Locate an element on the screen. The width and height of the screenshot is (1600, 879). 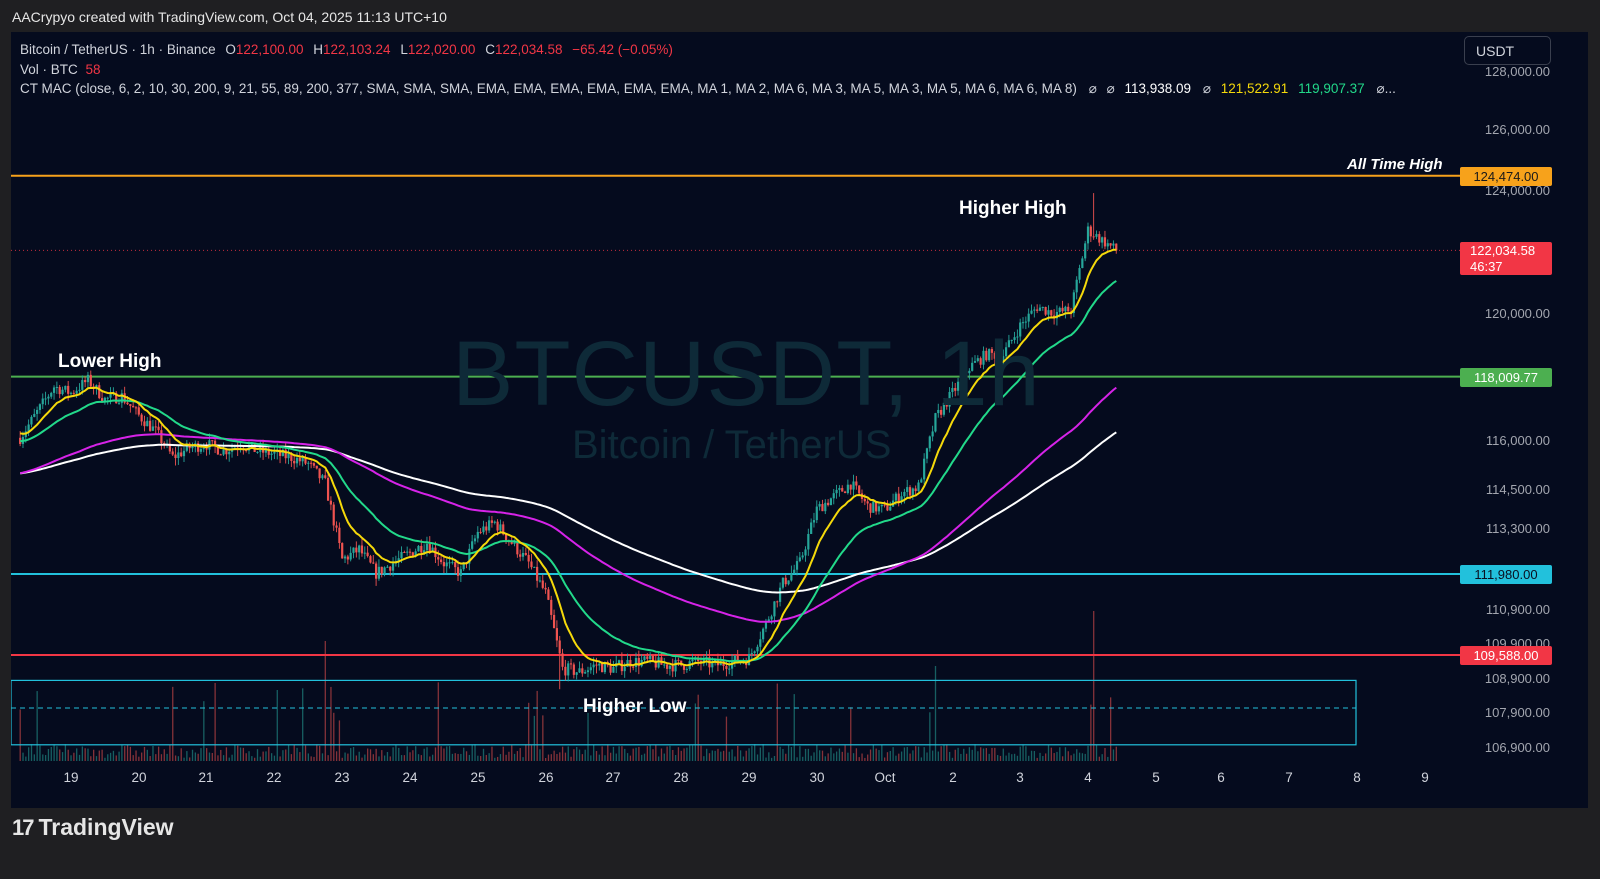
date-tick: 28 is located at coordinates (681, 777).